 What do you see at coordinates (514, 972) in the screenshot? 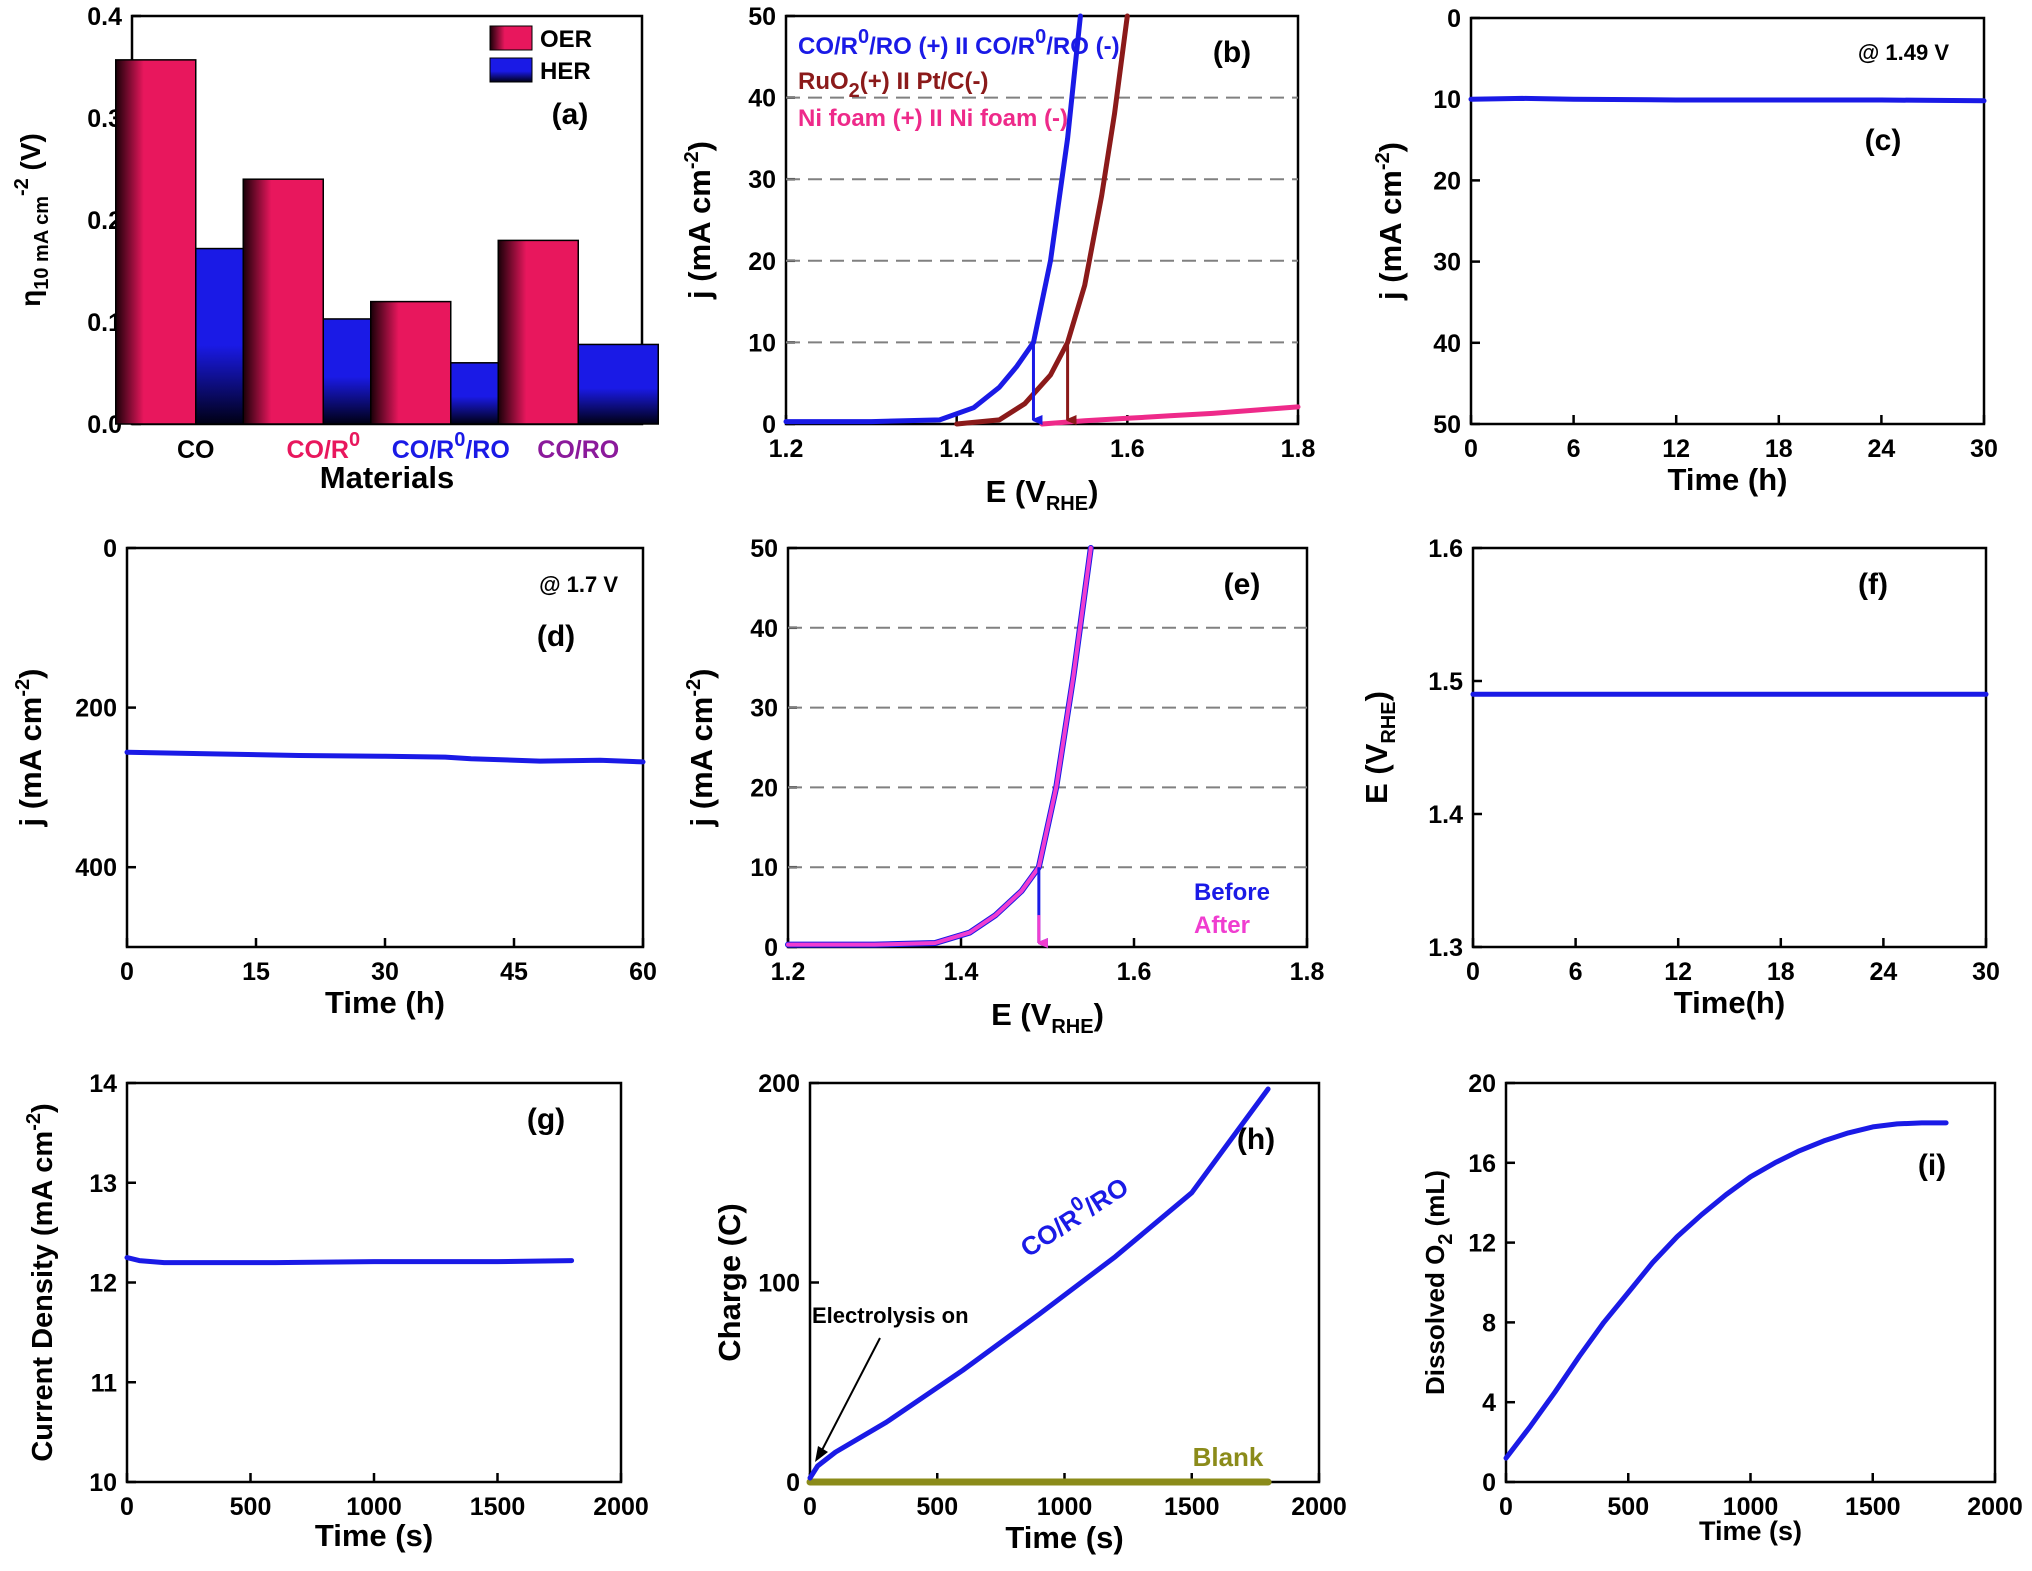
I see `x-tick-label: 45` at bounding box center [514, 972].